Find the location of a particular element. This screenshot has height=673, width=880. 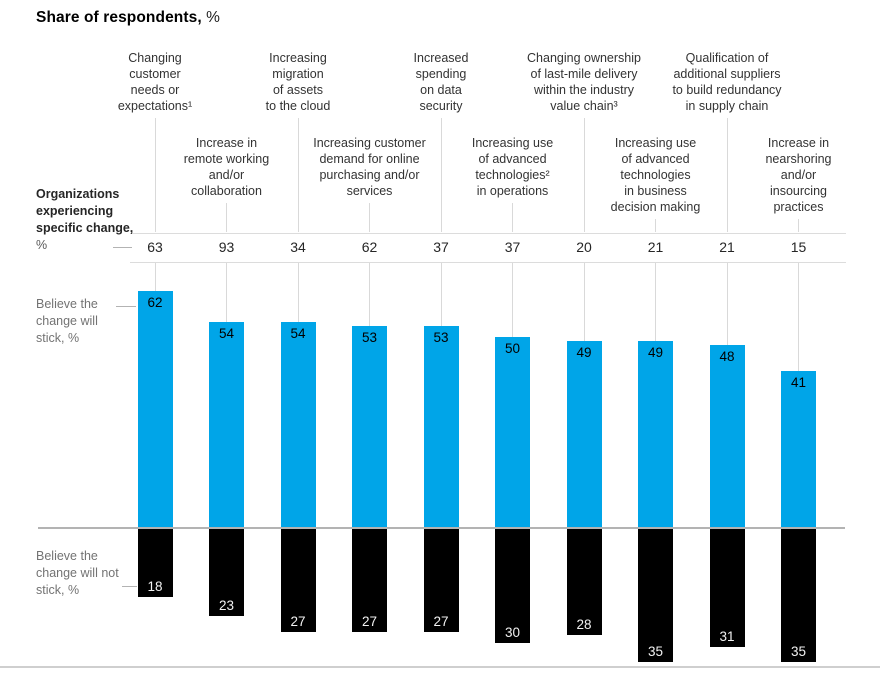

experiencing-value: 34 is located at coordinates (298, 247).